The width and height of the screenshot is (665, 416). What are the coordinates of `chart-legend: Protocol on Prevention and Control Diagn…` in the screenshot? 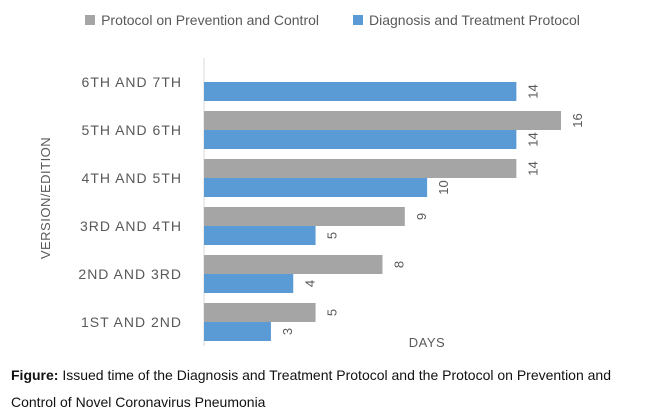 It's located at (332, 20).